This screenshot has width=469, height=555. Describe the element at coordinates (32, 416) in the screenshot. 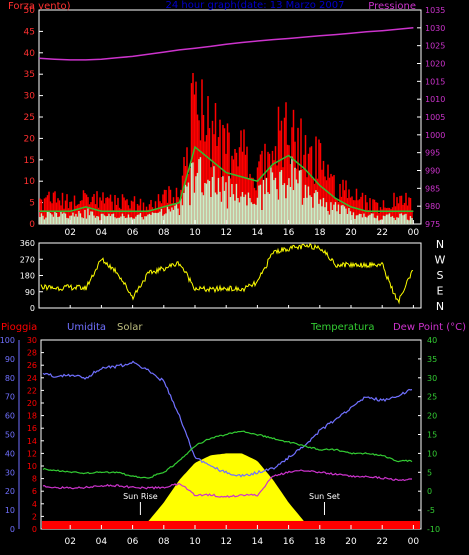

I see `rain-y-tick-label: 18` at that location.